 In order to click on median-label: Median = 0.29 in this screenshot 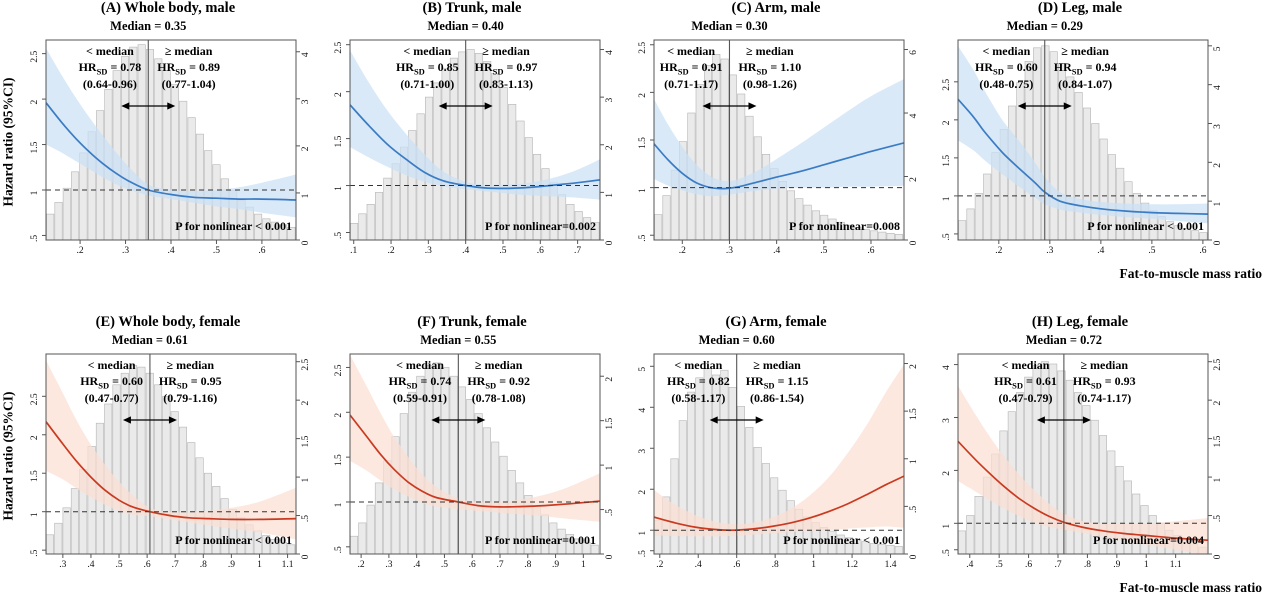, I will do `click(1044, 26)`.